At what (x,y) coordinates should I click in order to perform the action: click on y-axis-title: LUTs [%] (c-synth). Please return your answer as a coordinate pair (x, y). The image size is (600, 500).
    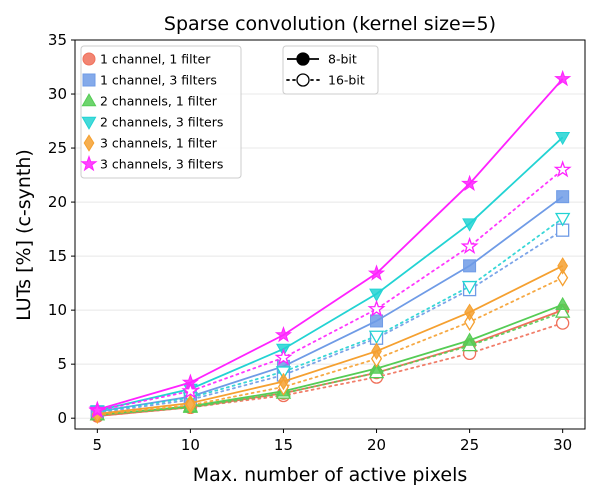
    Looking at the image, I should click on (24, 235).